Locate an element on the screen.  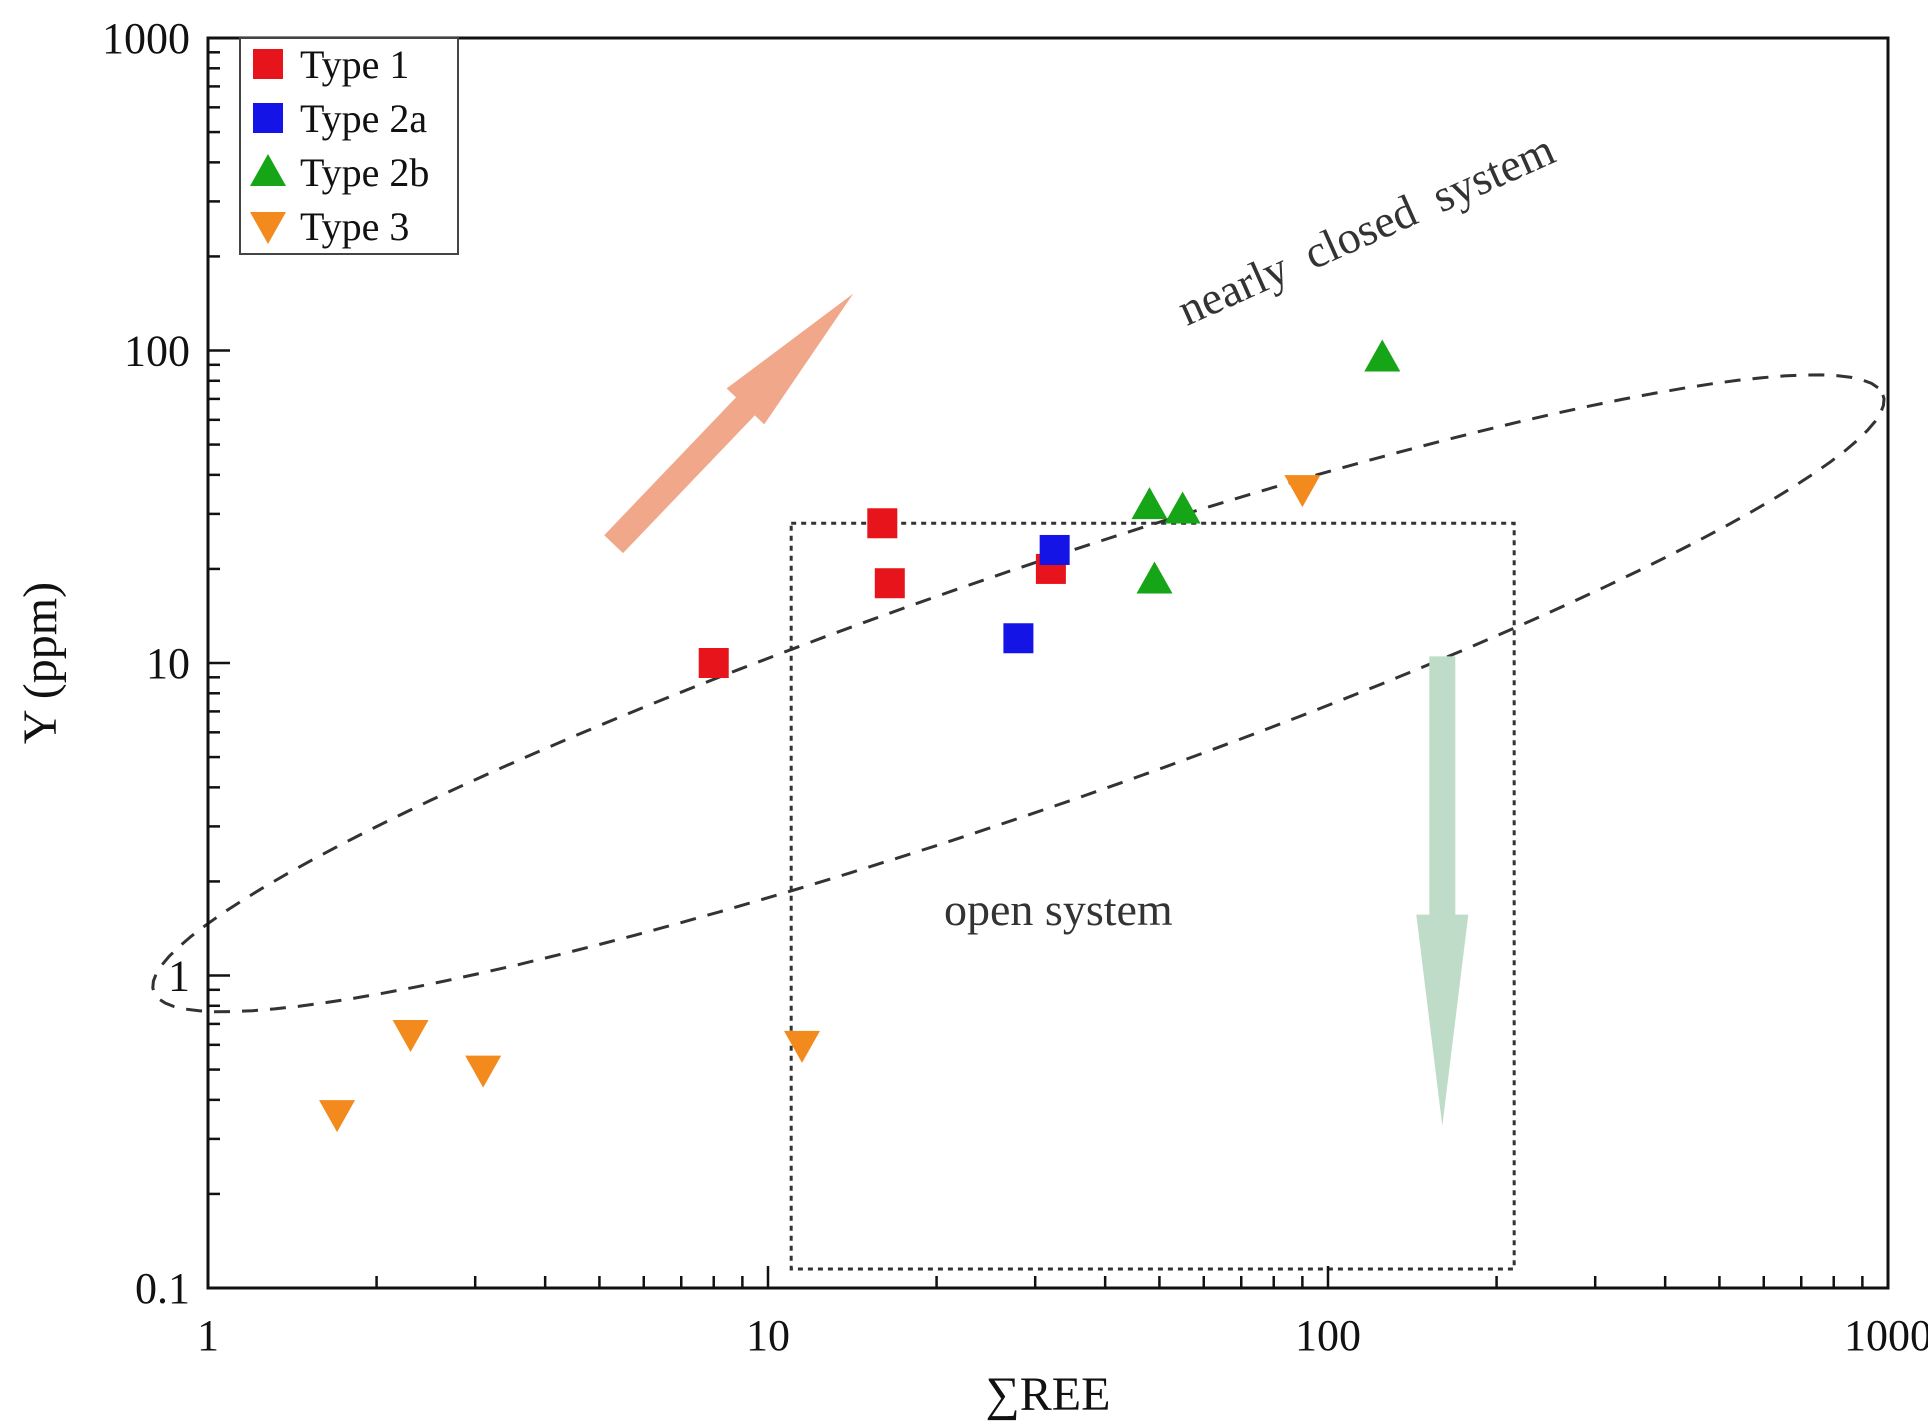
arrow-down is located at coordinates (1442, 891).